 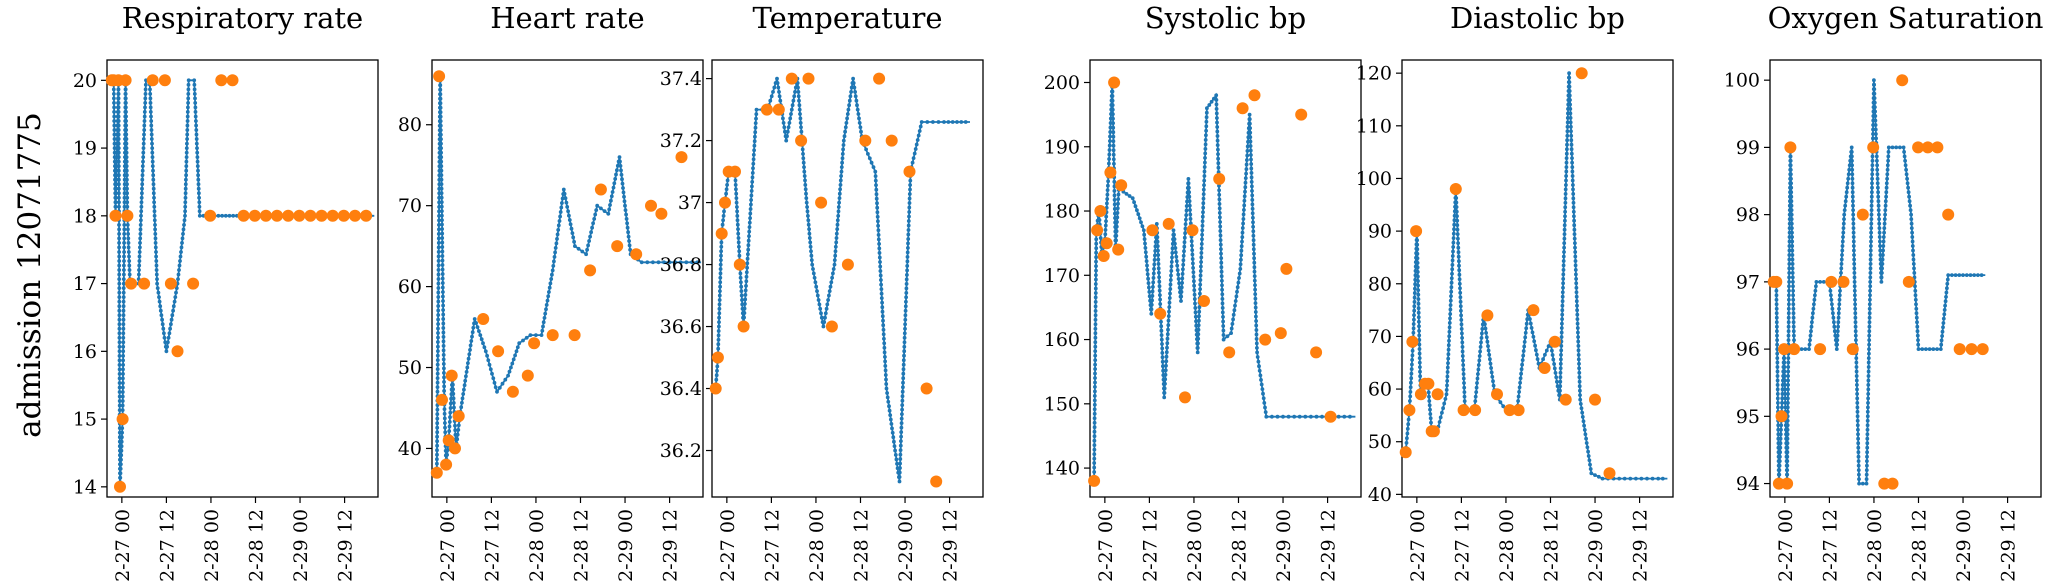 I want to click on y-tick-label: 18, so click(x=85, y=216).